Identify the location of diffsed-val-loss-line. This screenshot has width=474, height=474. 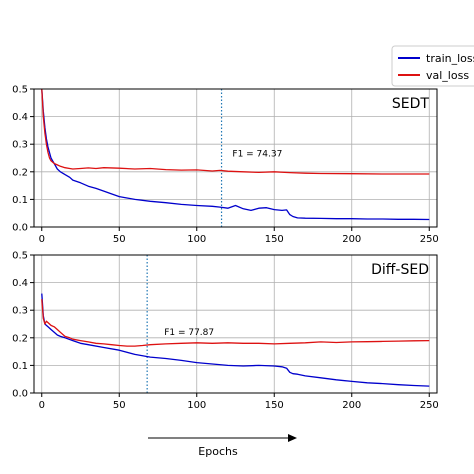
(235, 323).